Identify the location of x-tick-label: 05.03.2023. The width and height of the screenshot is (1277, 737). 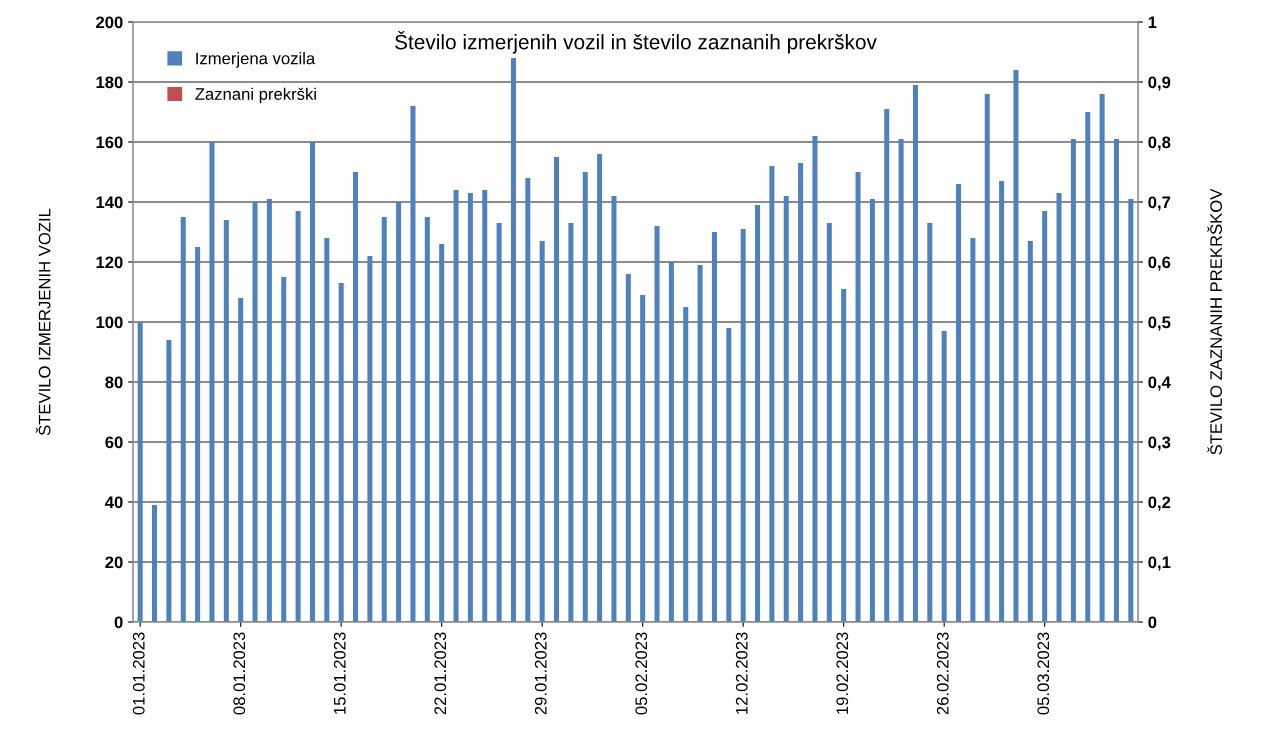
(1043, 673).